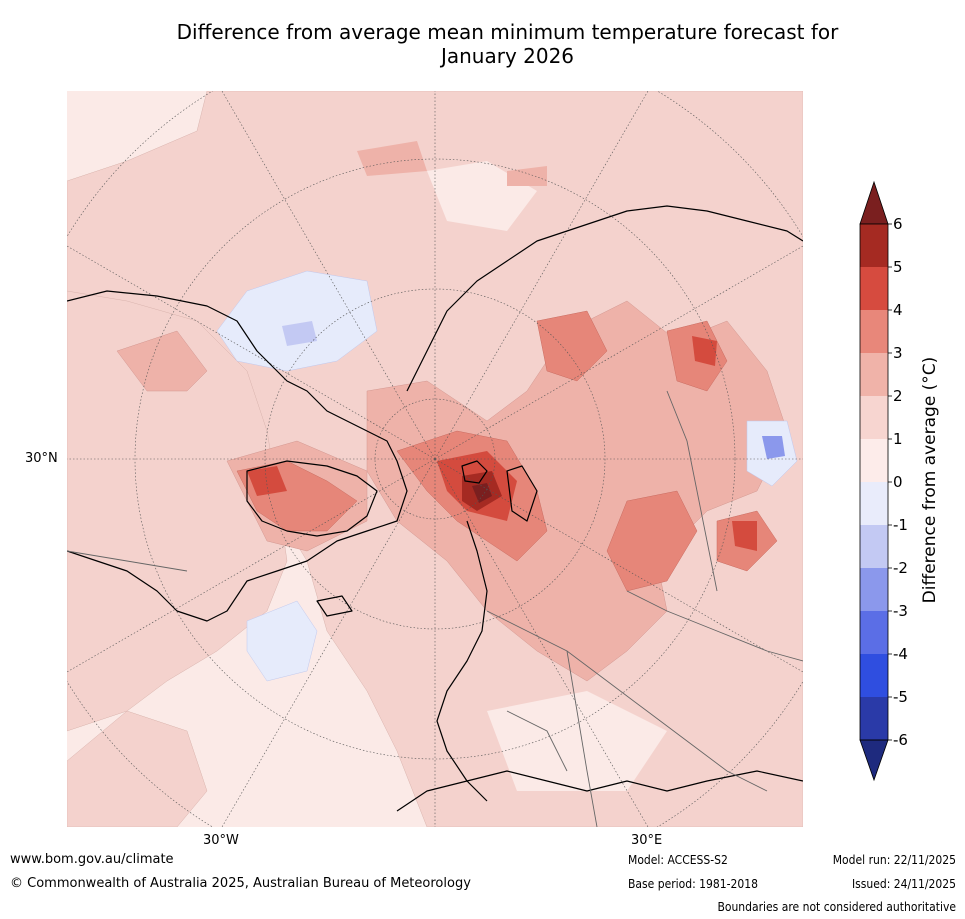 This screenshot has height=919, width=965. What do you see at coordinates (874, 760) in the screenshot?
I see `colorbar-extend-bottom` at bounding box center [874, 760].